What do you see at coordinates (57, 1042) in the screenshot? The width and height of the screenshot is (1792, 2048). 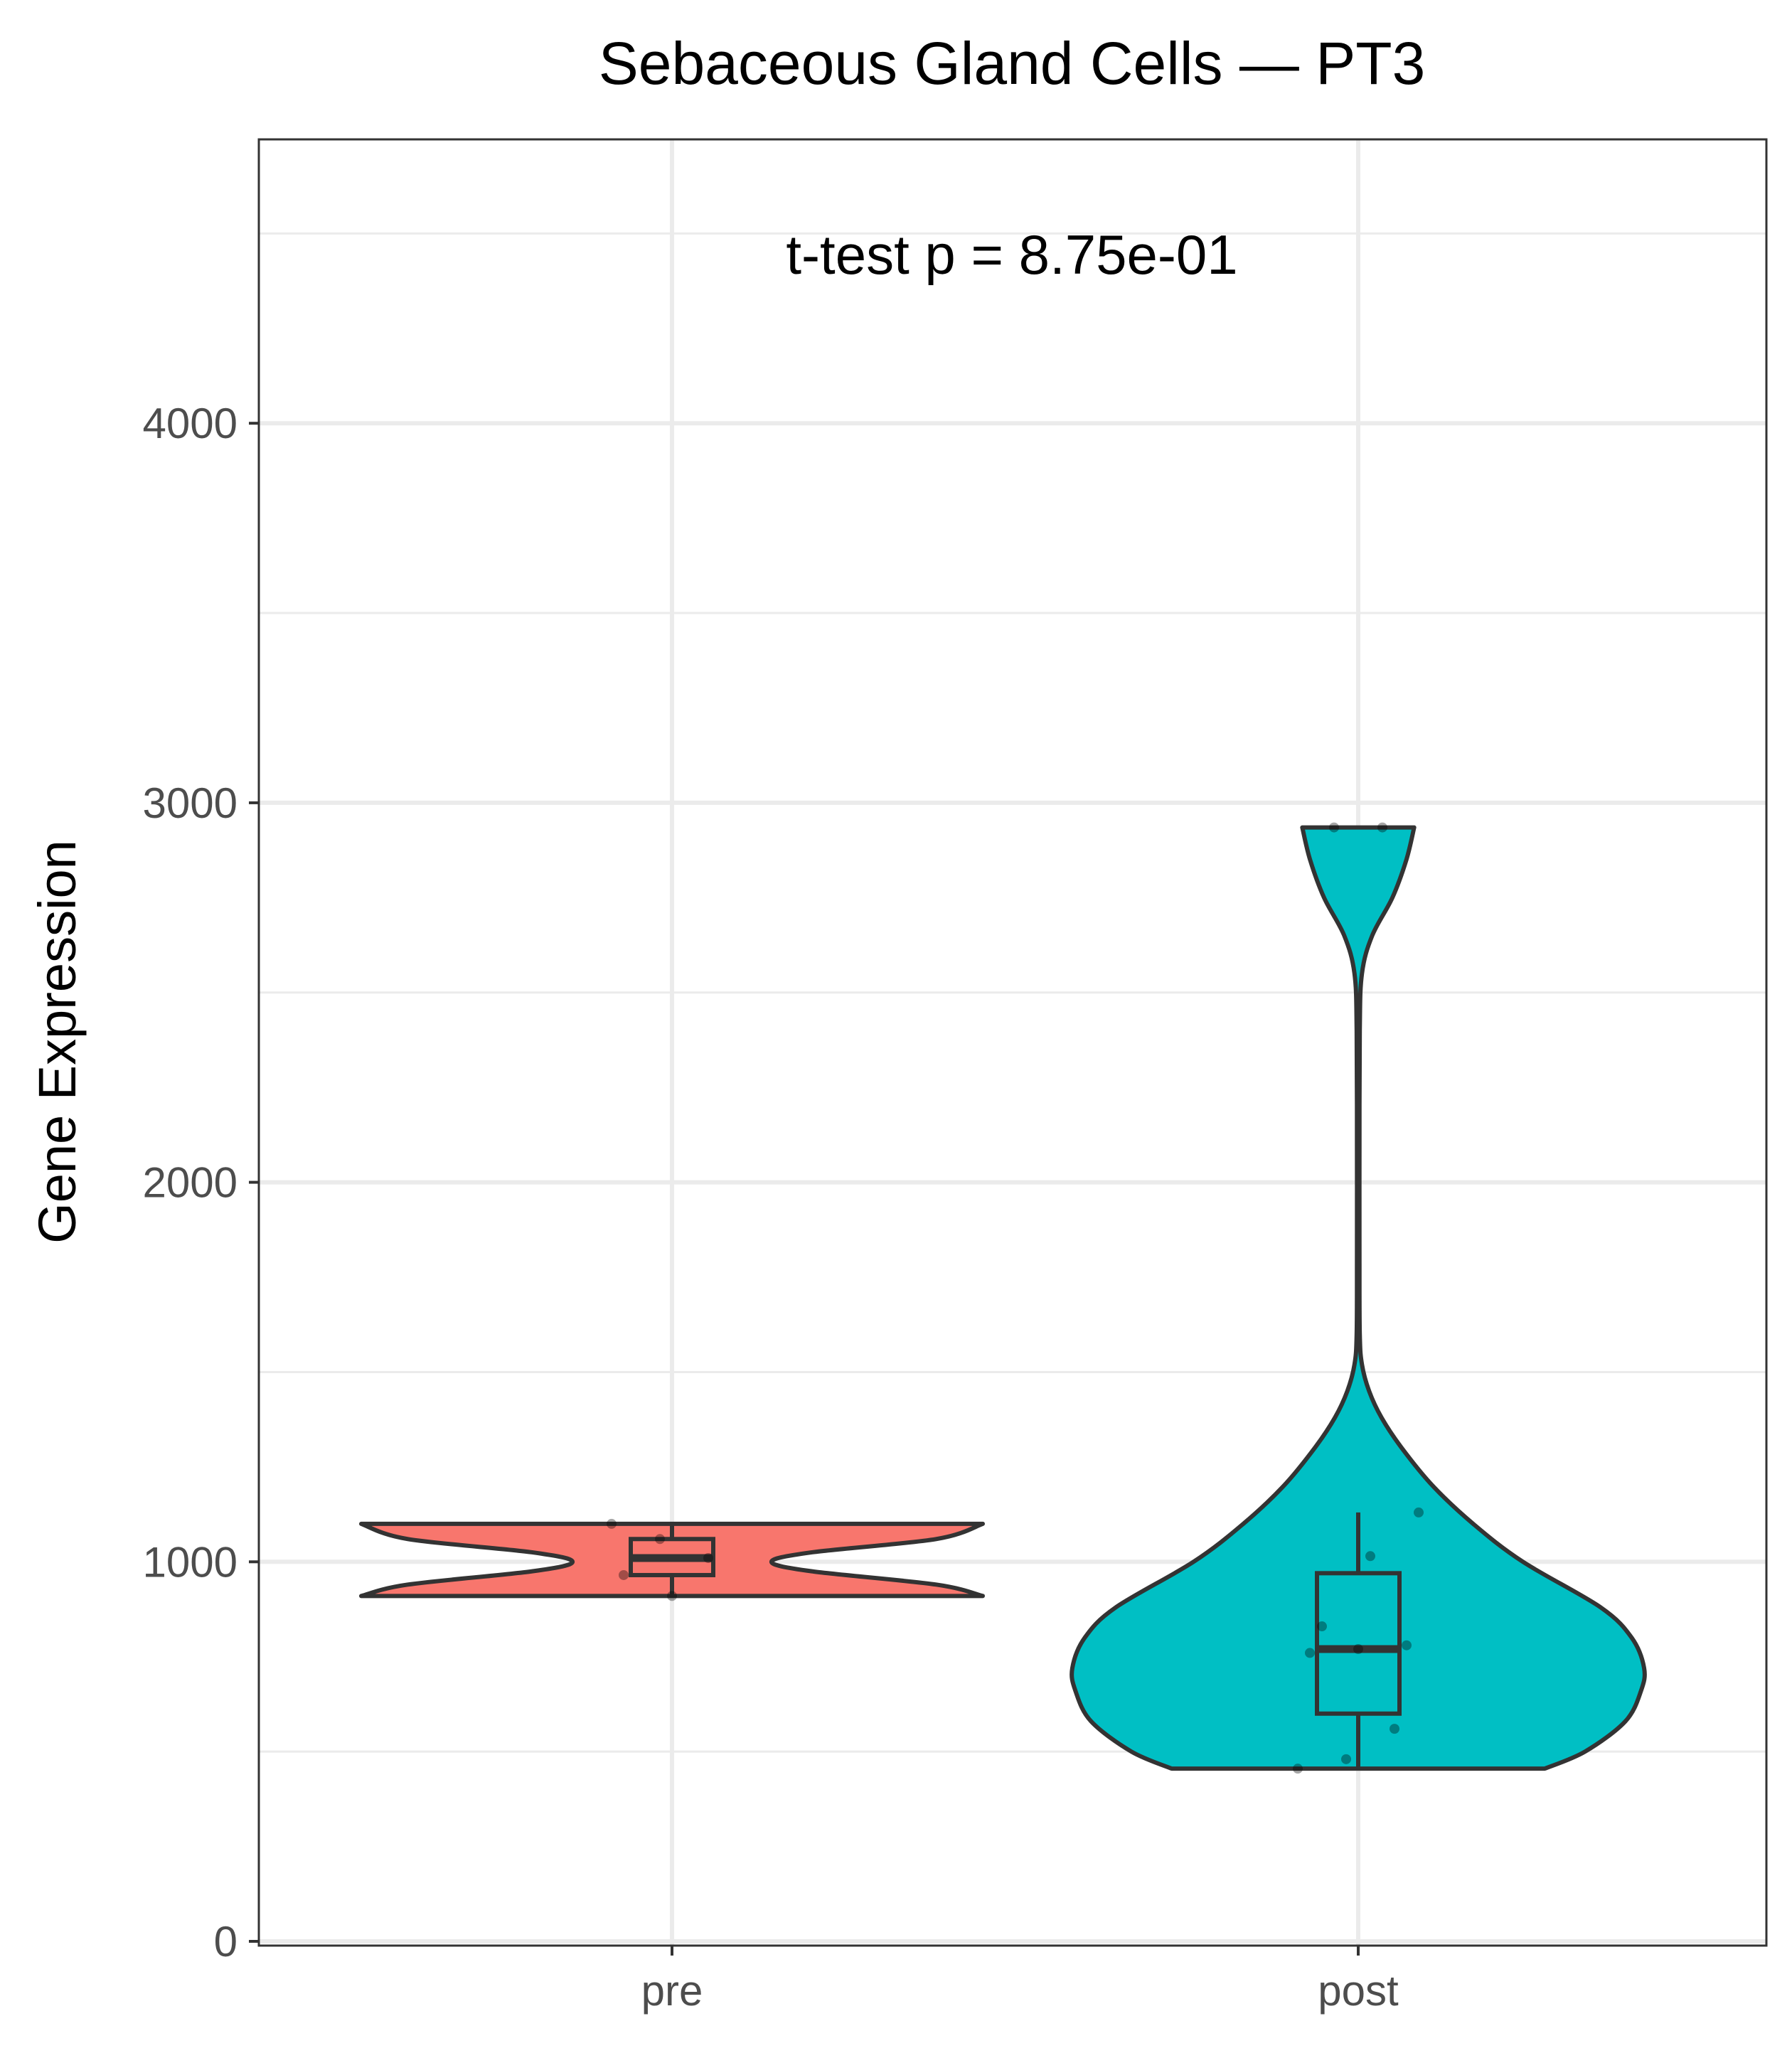 I see `y-axis-label: Gene Expression` at bounding box center [57, 1042].